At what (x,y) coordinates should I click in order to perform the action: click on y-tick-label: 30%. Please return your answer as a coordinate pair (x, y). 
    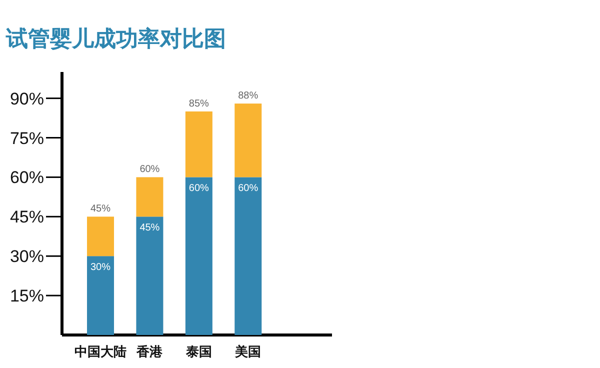
    Looking at the image, I should click on (27, 256).